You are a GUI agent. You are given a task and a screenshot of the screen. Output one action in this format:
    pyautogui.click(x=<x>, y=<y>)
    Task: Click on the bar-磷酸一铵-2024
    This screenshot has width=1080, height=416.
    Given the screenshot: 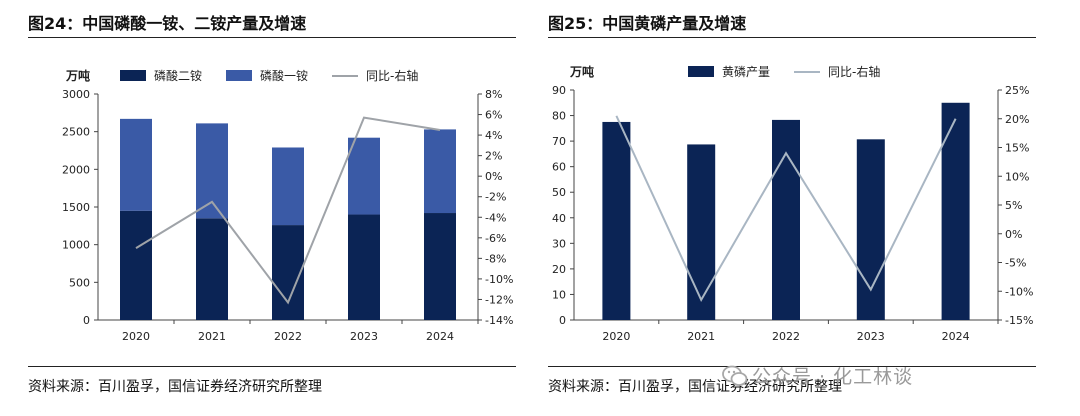 What is the action you would take?
    pyautogui.click(x=440, y=171)
    